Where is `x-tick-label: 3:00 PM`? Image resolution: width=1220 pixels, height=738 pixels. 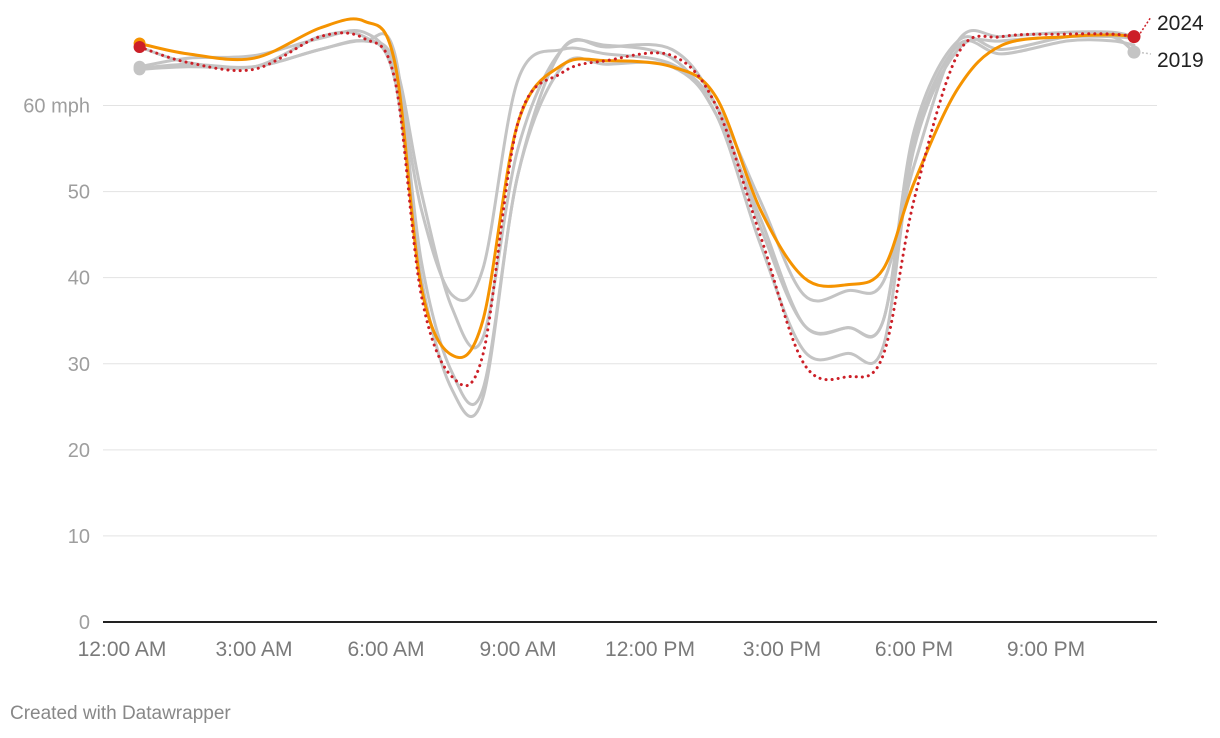
x-tick-label: 3:00 PM is located at coordinates (782, 649).